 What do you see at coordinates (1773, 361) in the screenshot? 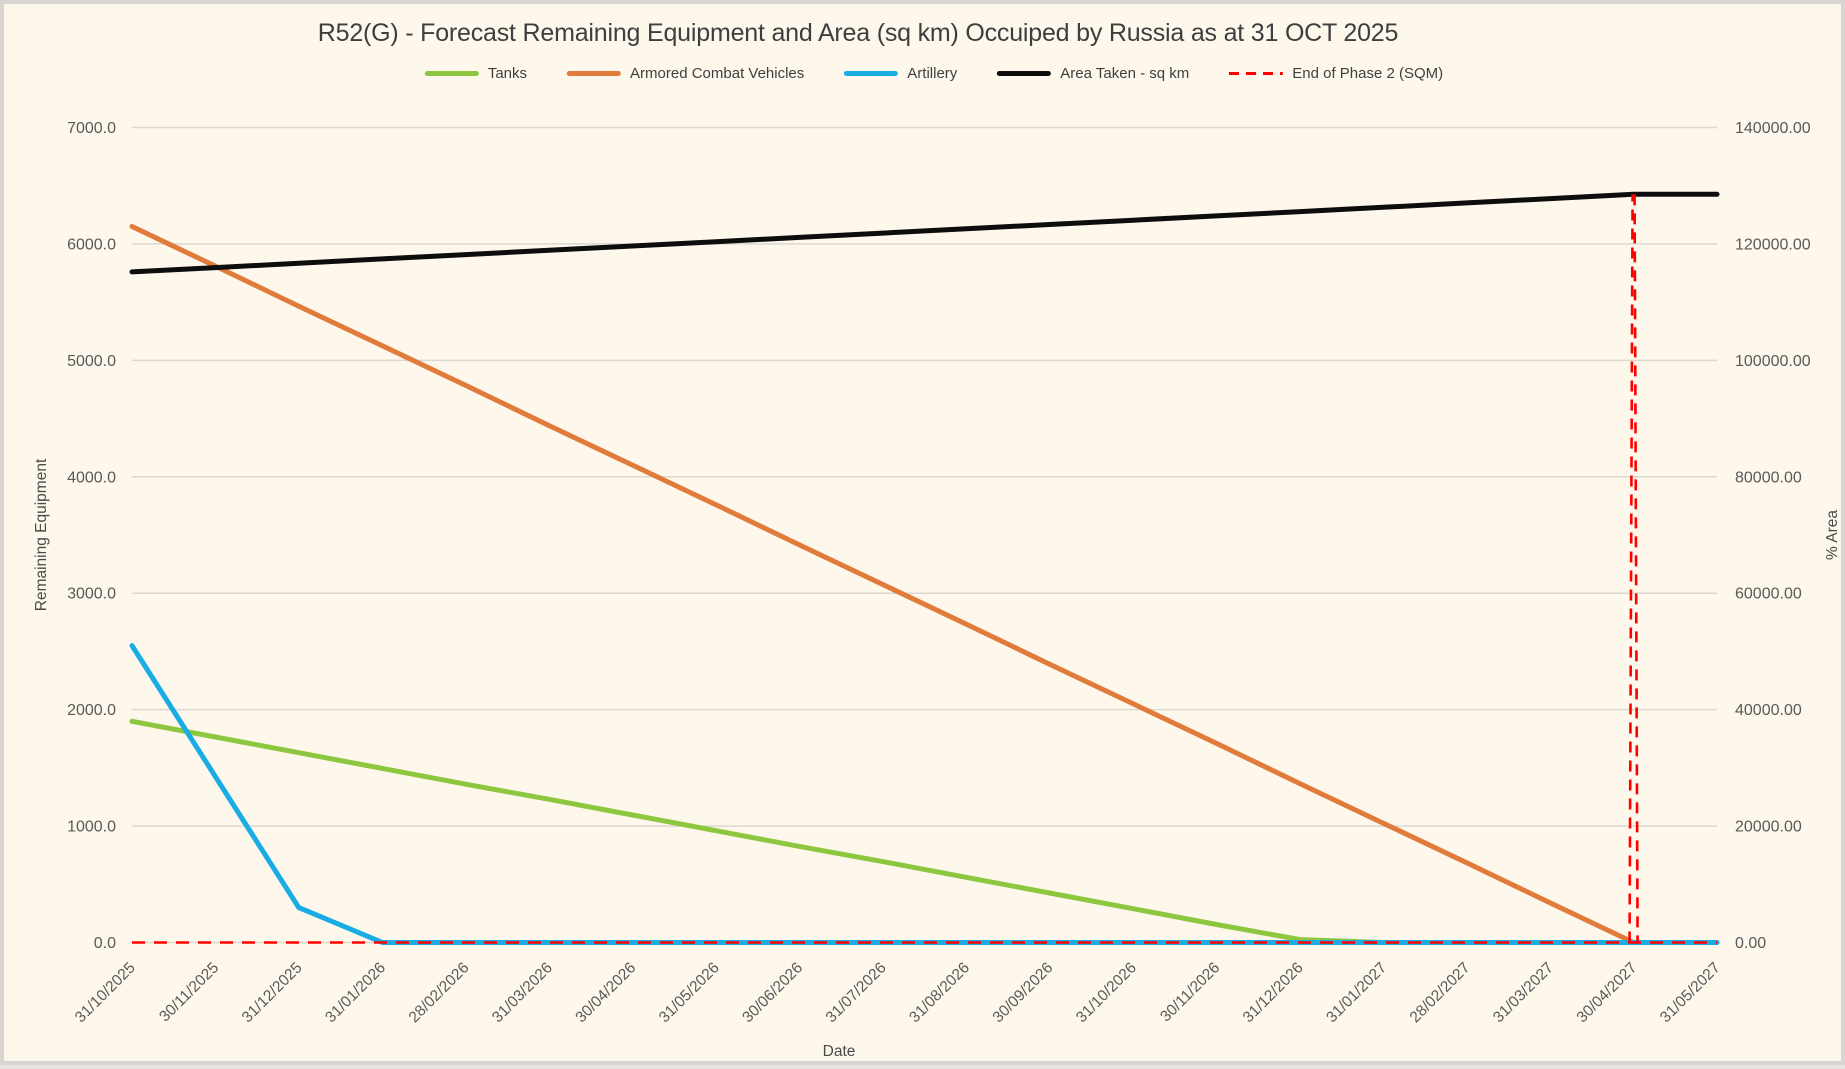
I see `y-right-tick-label: 100000.00` at bounding box center [1773, 361].